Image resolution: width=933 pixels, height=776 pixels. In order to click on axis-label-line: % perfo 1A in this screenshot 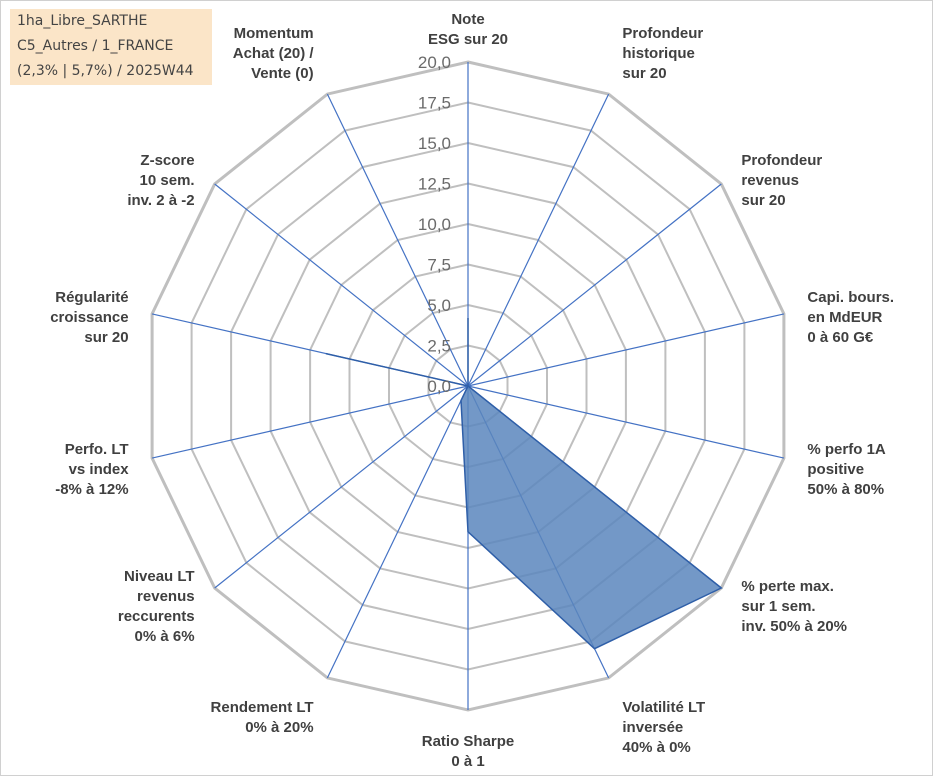, I will do `click(846, 449)`.